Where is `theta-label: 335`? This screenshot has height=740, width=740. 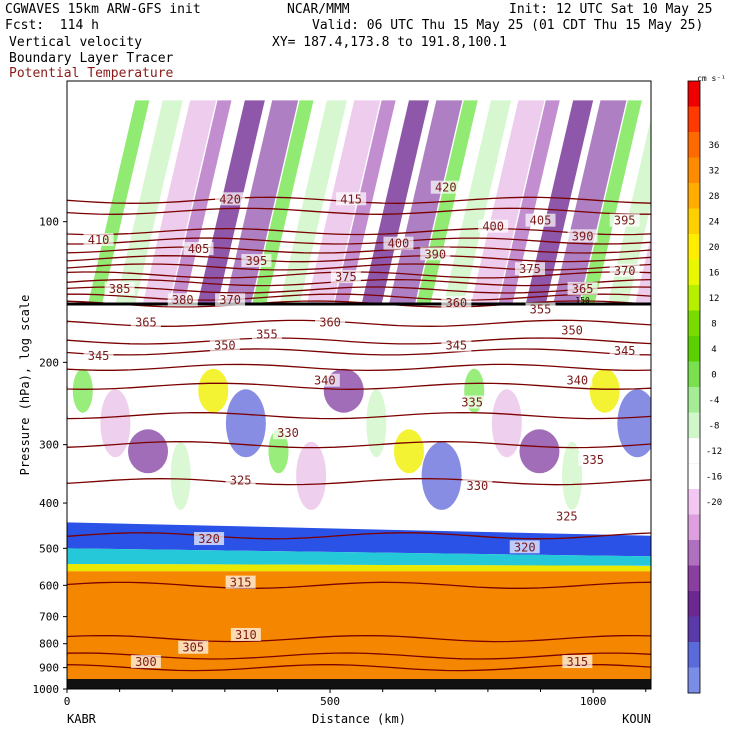 theta-label: 335 is located at coordinates (472, 403).